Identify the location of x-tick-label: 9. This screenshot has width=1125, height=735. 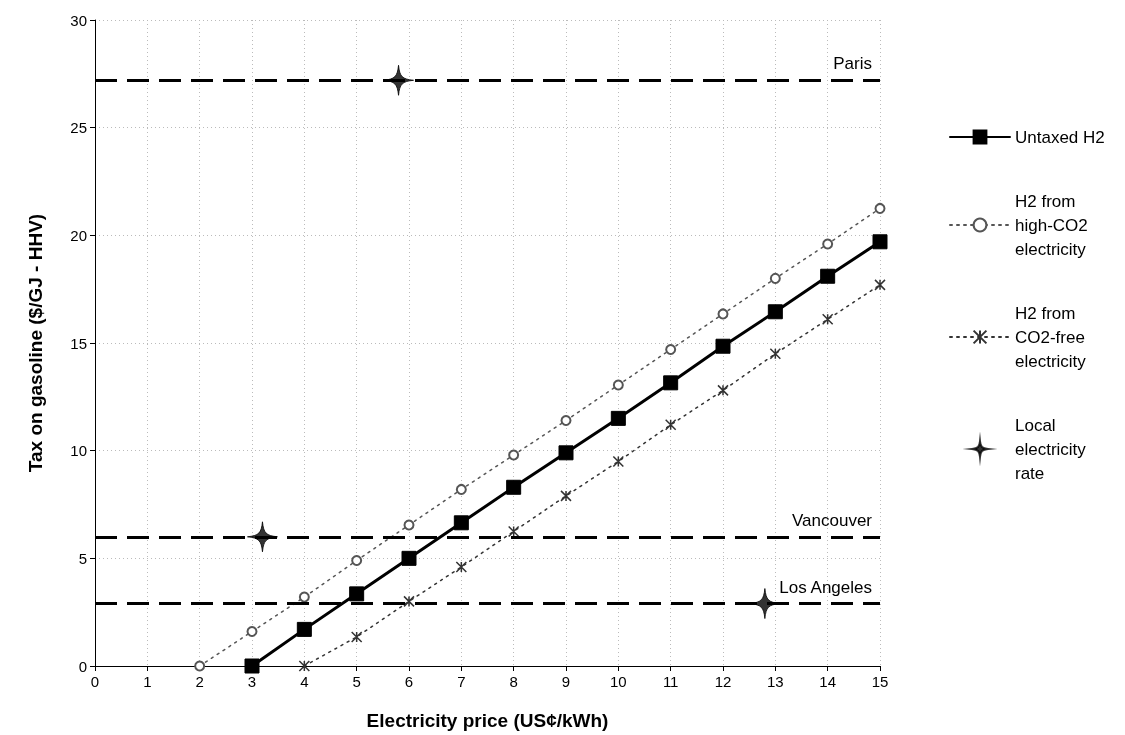
(566, 681).